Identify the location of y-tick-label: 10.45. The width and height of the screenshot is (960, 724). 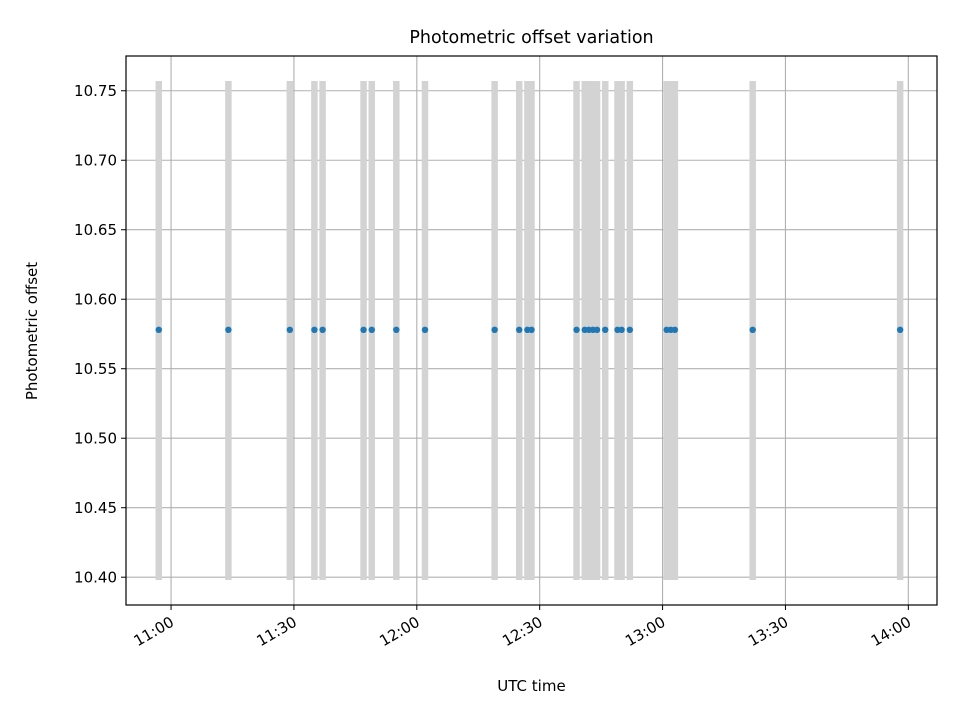
(95, 508).